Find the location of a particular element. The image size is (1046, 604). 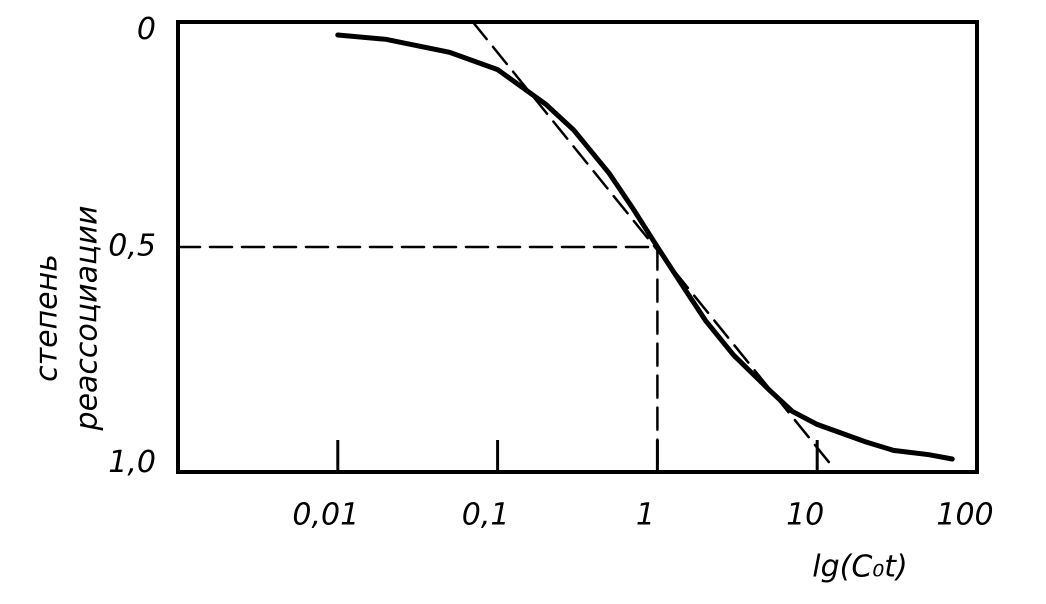

x-tick-label: 100 is located at coordinates (964, 515).